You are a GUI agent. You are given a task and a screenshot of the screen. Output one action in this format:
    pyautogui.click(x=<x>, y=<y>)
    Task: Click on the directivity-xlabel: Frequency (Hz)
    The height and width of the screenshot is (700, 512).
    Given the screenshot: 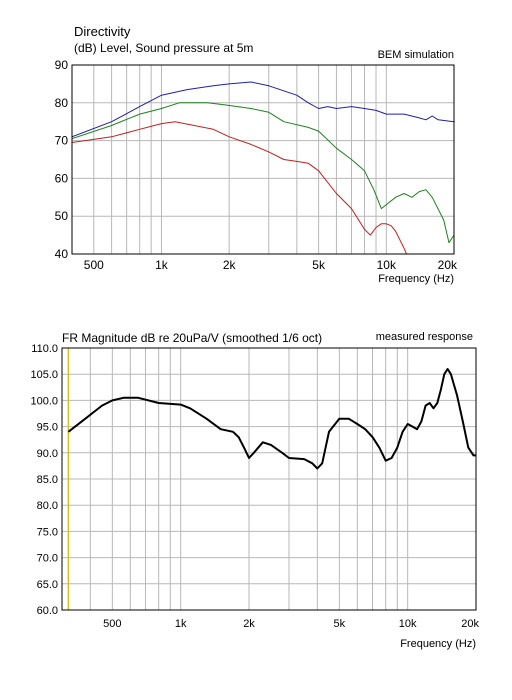 What is the action you would take?
    pyautogui.click(x=416, y=279)
    